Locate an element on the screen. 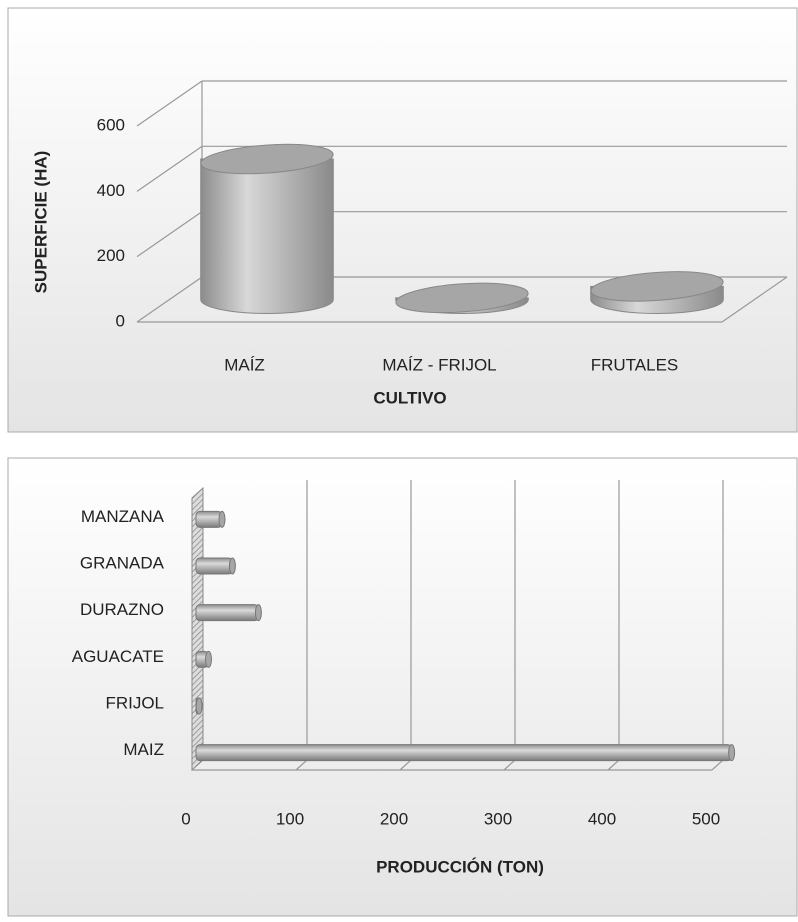 The image size is (798, 922). x-tick-label: 200 is located at coordinates (394, 818).